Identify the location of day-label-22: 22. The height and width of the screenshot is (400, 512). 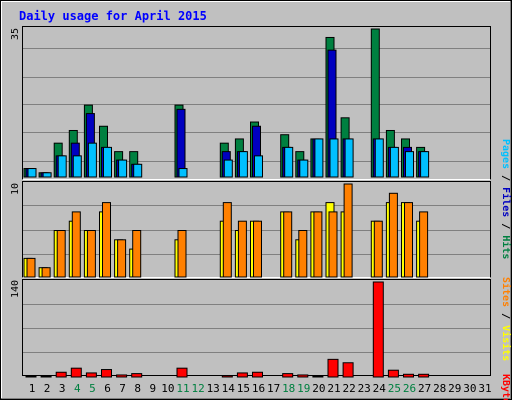
(348, 388).